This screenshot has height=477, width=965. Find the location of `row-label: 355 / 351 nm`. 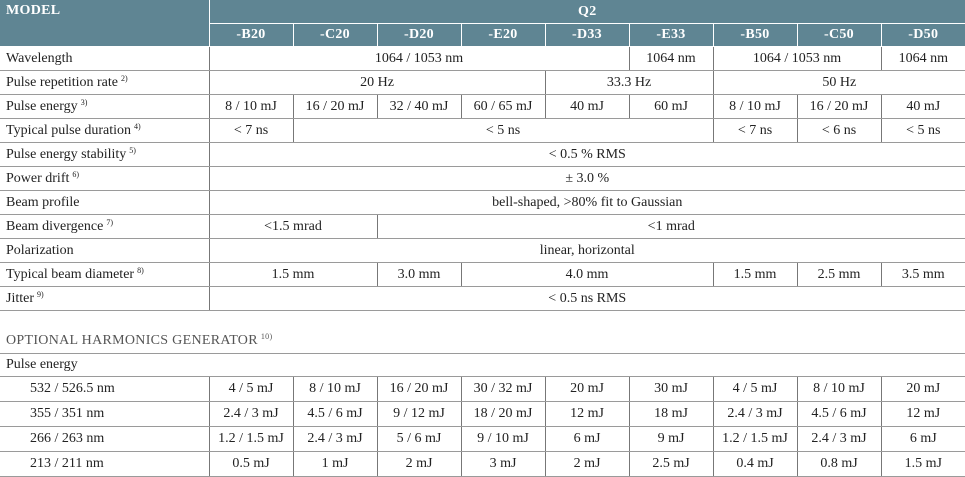

row-label: 355 / 351 nm is located at coordinates (104, 414).